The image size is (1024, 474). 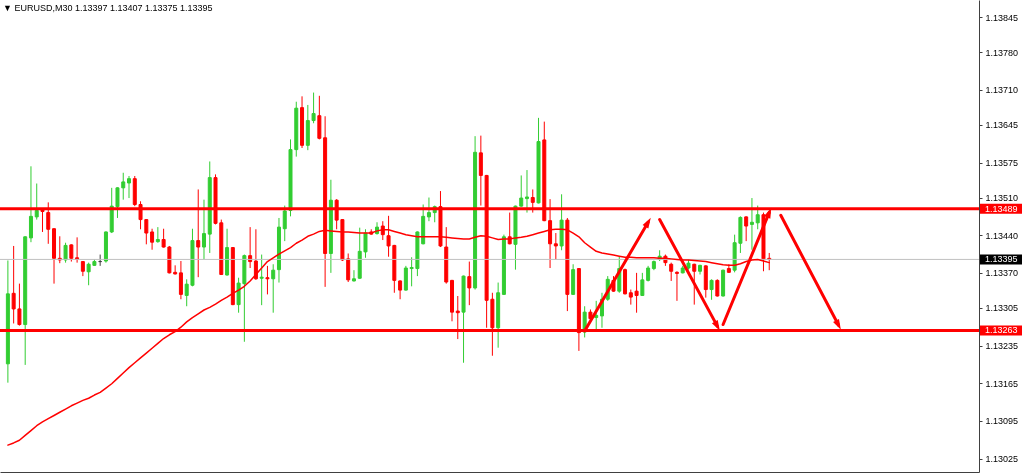 What do you see at coordinates (1001, 208) in the screenshot?
I see `ref-line-label: 1.13489` at bounding box center [1001, 208].